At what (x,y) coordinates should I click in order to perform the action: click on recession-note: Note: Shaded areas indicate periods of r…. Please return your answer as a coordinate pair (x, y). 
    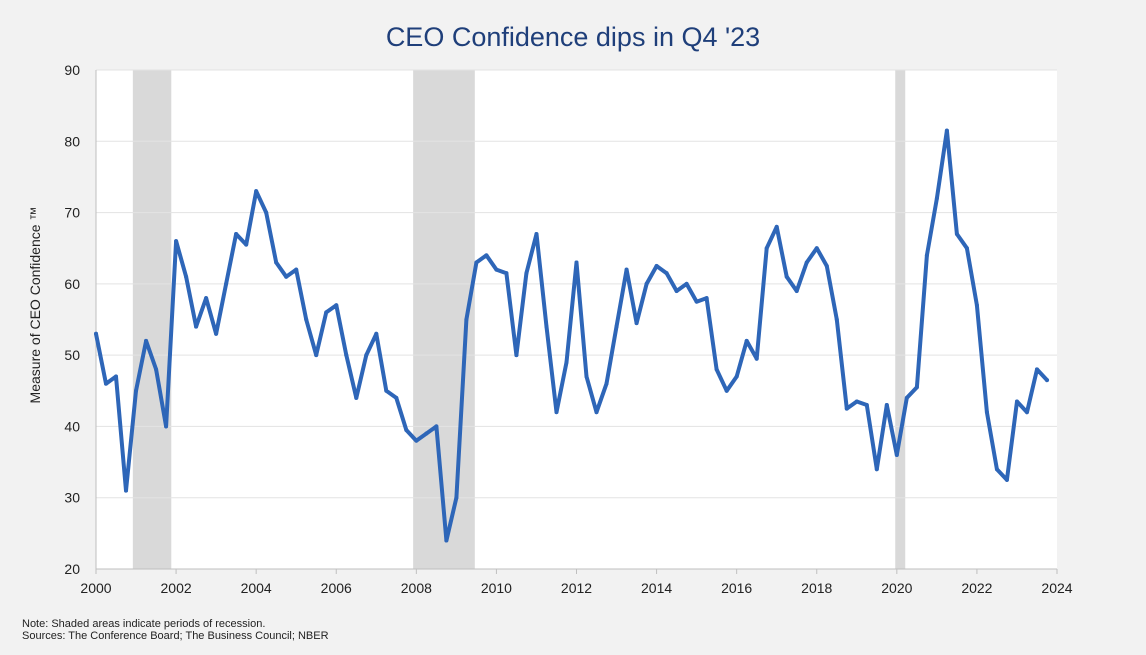
    Looking at the image, I should click on (144, 624).